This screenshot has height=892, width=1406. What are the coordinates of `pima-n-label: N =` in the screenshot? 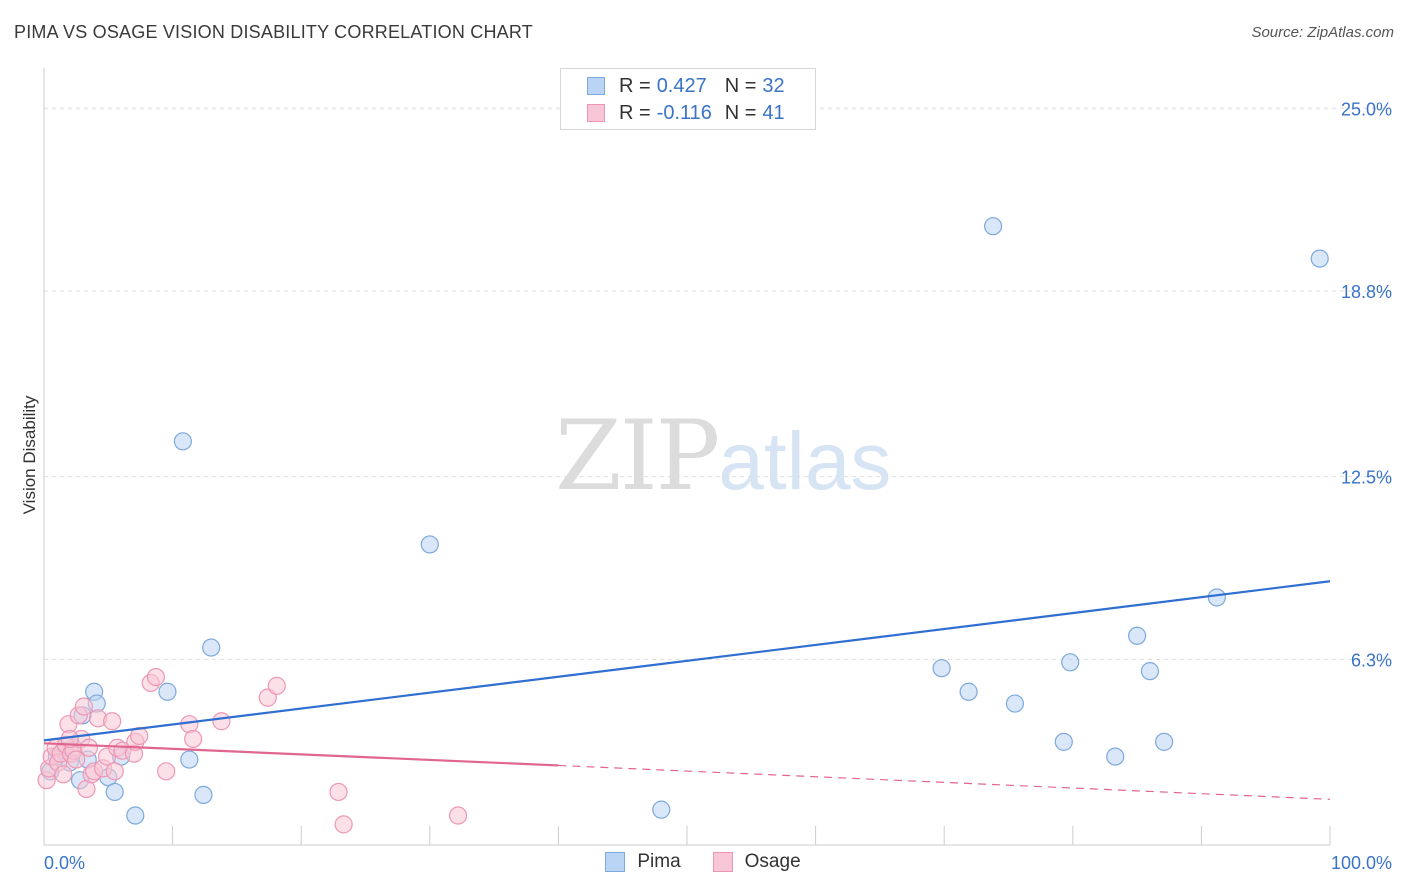 It's located at (740, 85).